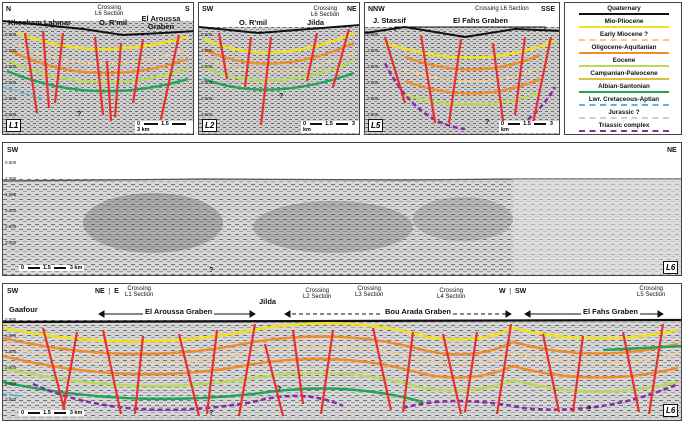 The height and width of the screenshot is (423, 685). I want to click on legend-item: Lwr. Cretaceous-Aptian, so click(624, 102).